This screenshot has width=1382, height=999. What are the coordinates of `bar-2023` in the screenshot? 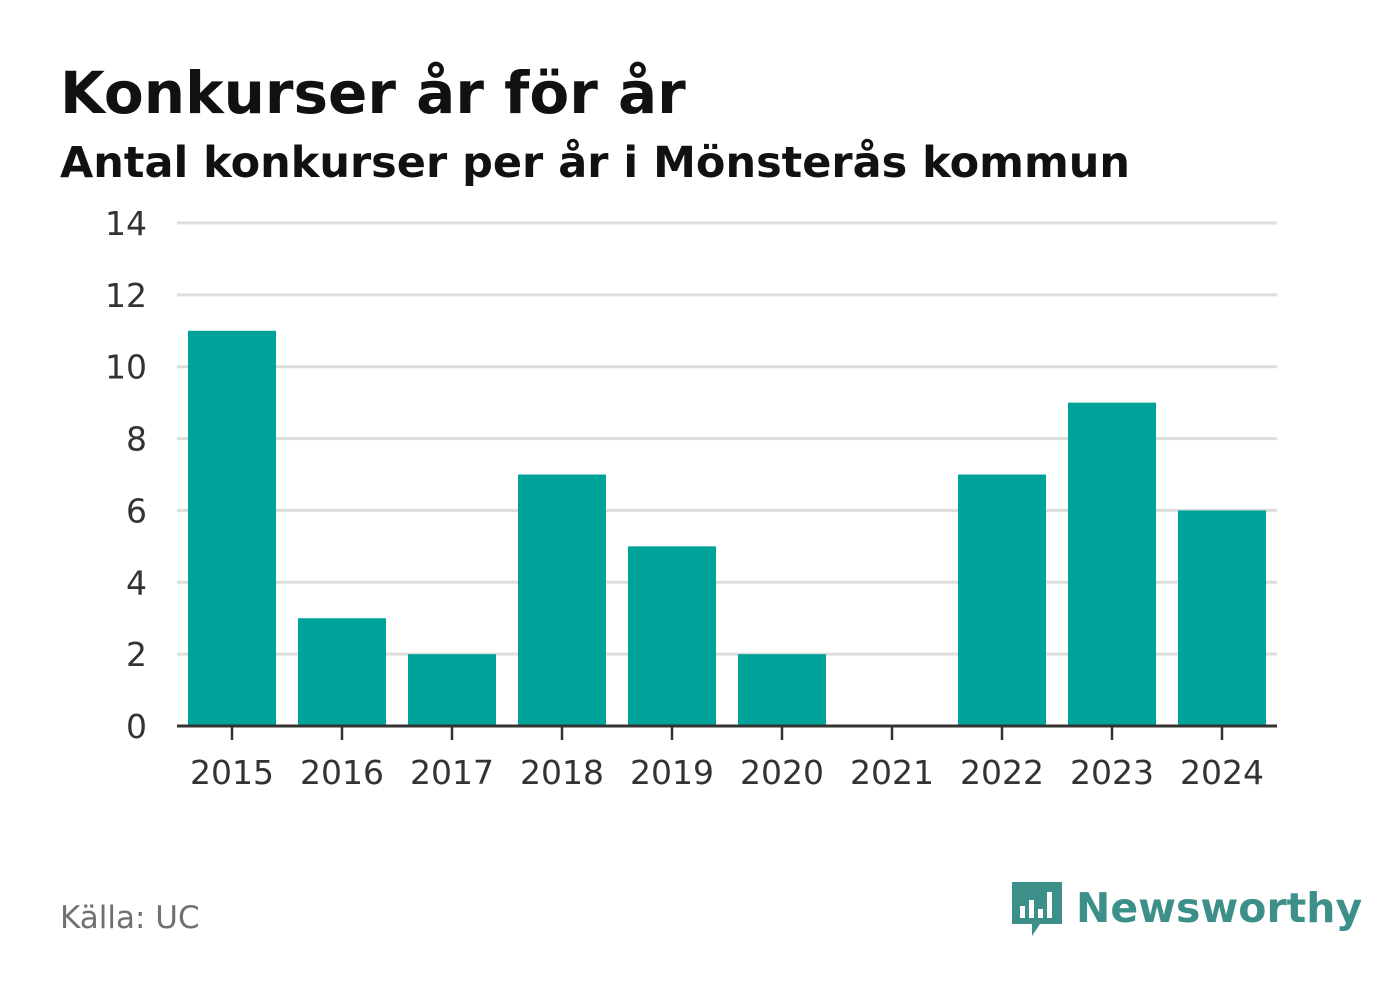 It's located at (1112, 564).